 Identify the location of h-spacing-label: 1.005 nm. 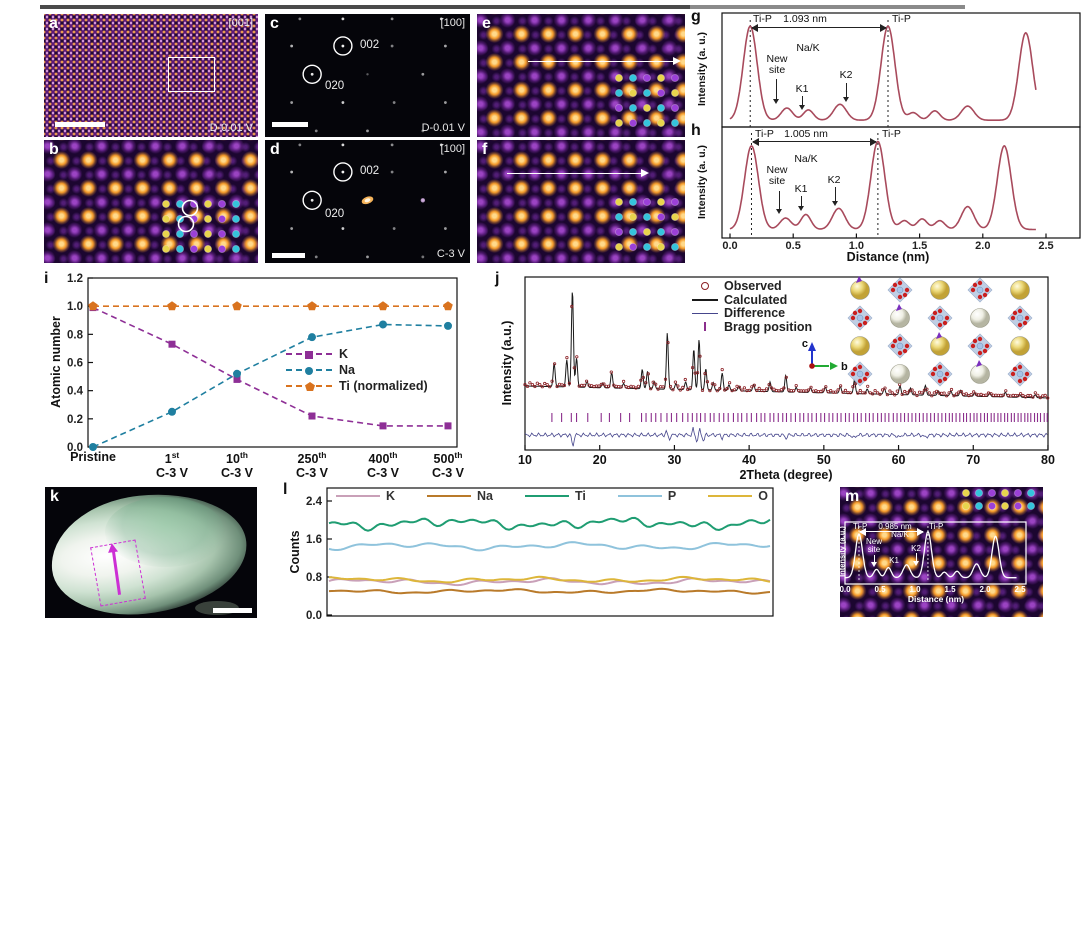
(806, 134).